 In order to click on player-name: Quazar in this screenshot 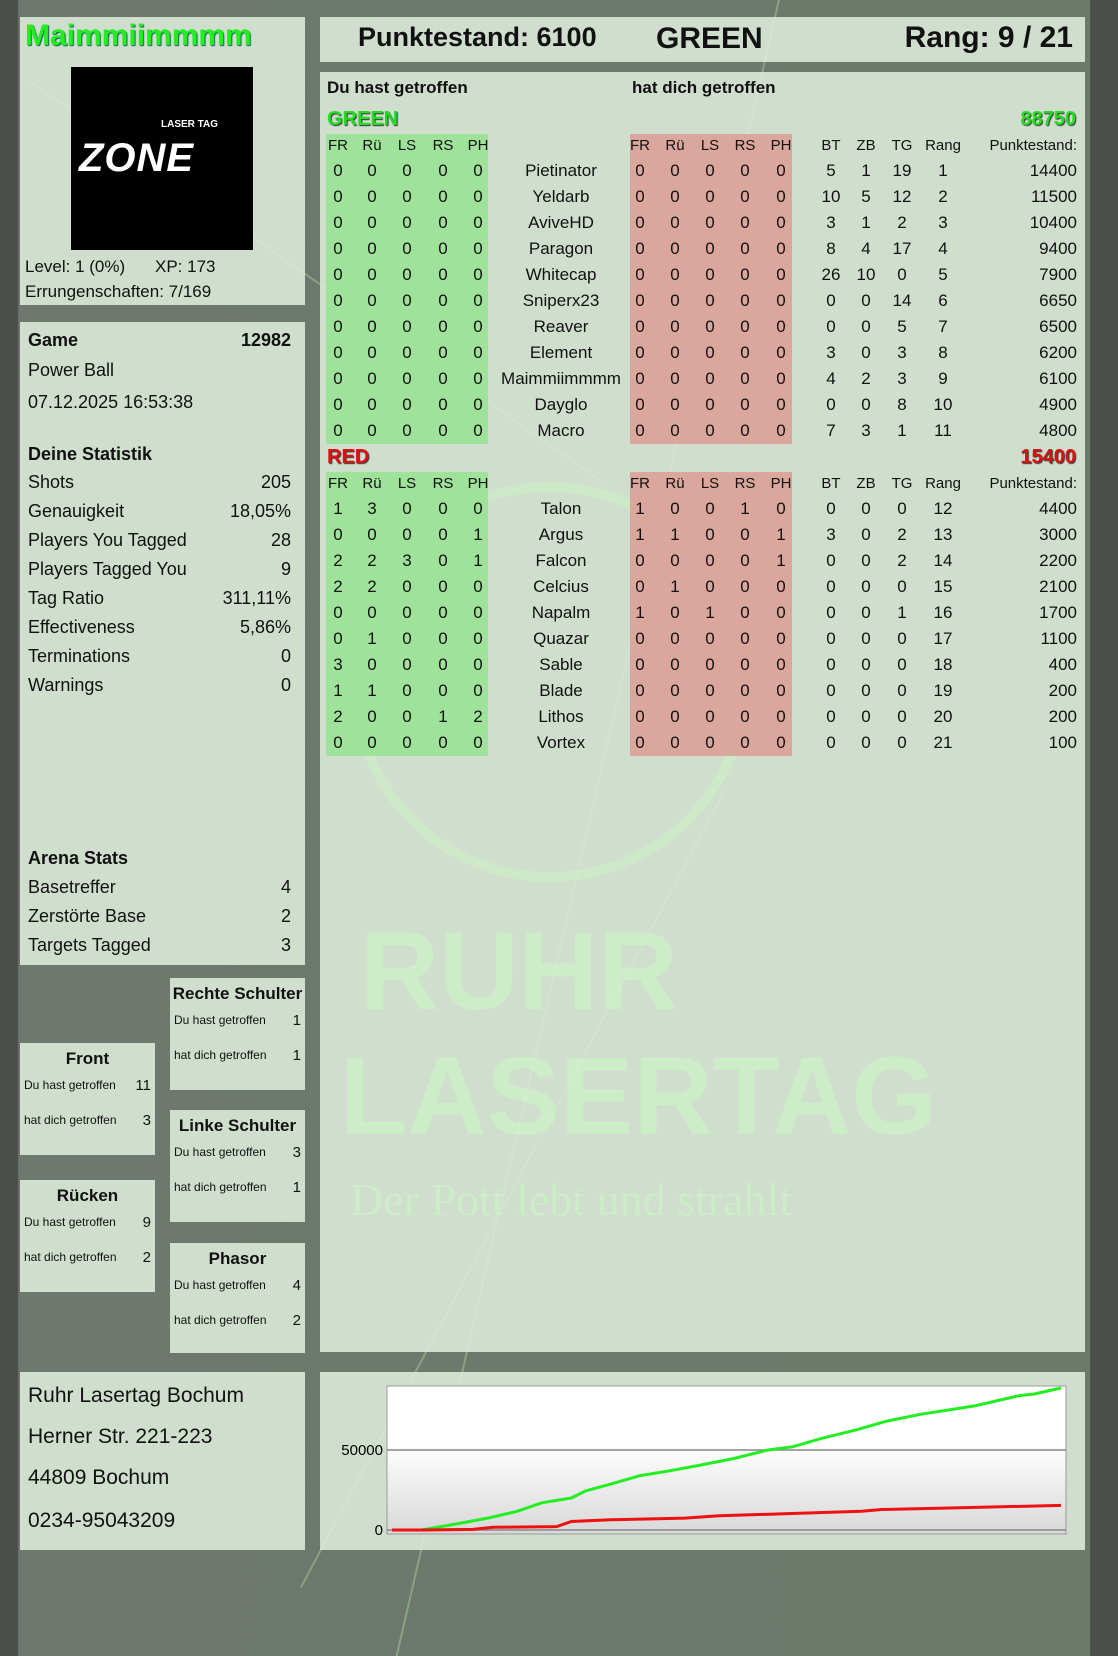, I will do `click(561, 638)`.